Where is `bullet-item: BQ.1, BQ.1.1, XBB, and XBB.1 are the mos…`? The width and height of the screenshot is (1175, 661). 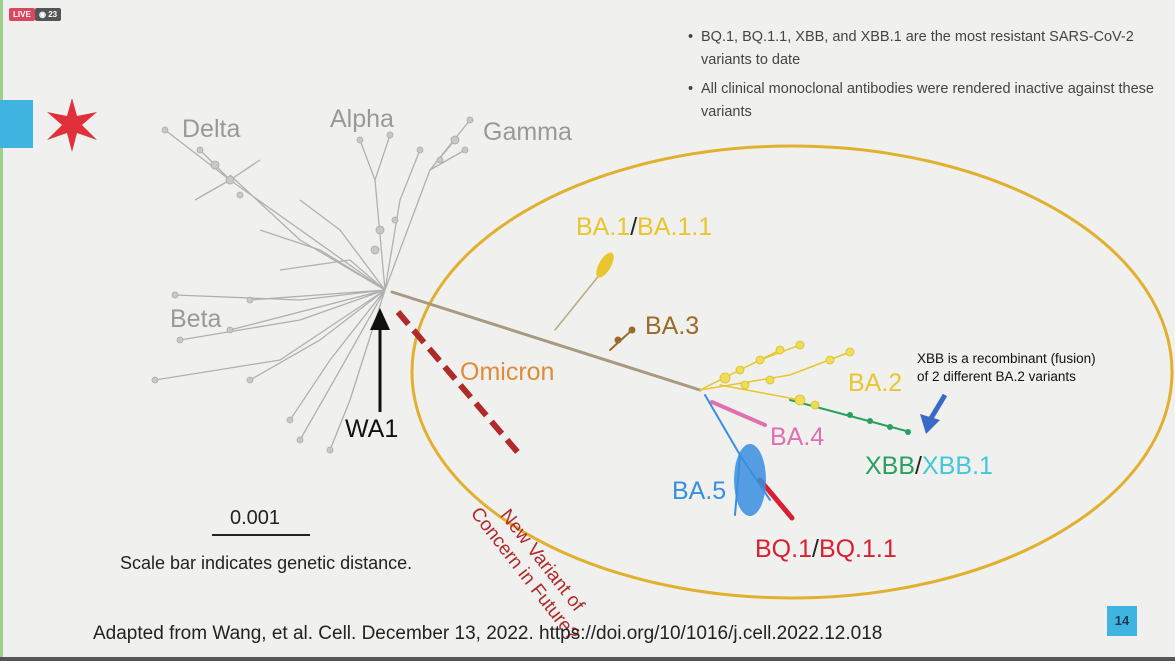 bullet-item: BQ.1, BQ.1.1, XBB, and XBB.1 are the mos… is located at coordinates (928, 49).